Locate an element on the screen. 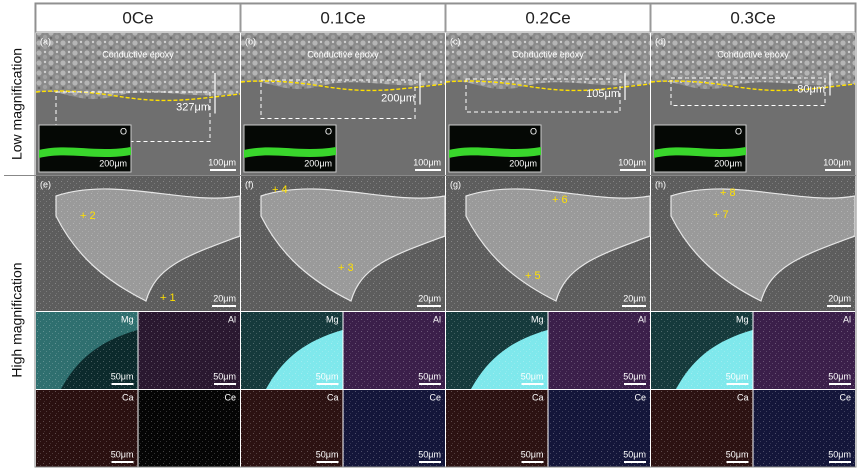  panel-letter: (e) is located at coordinates (45, 184).